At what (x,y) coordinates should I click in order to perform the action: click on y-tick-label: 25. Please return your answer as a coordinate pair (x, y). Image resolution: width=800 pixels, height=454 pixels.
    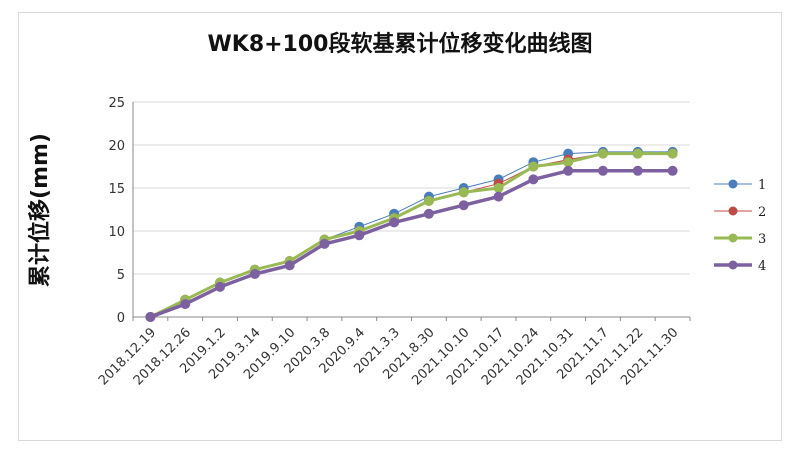
    Looking at the image, I should click on (116, 103).